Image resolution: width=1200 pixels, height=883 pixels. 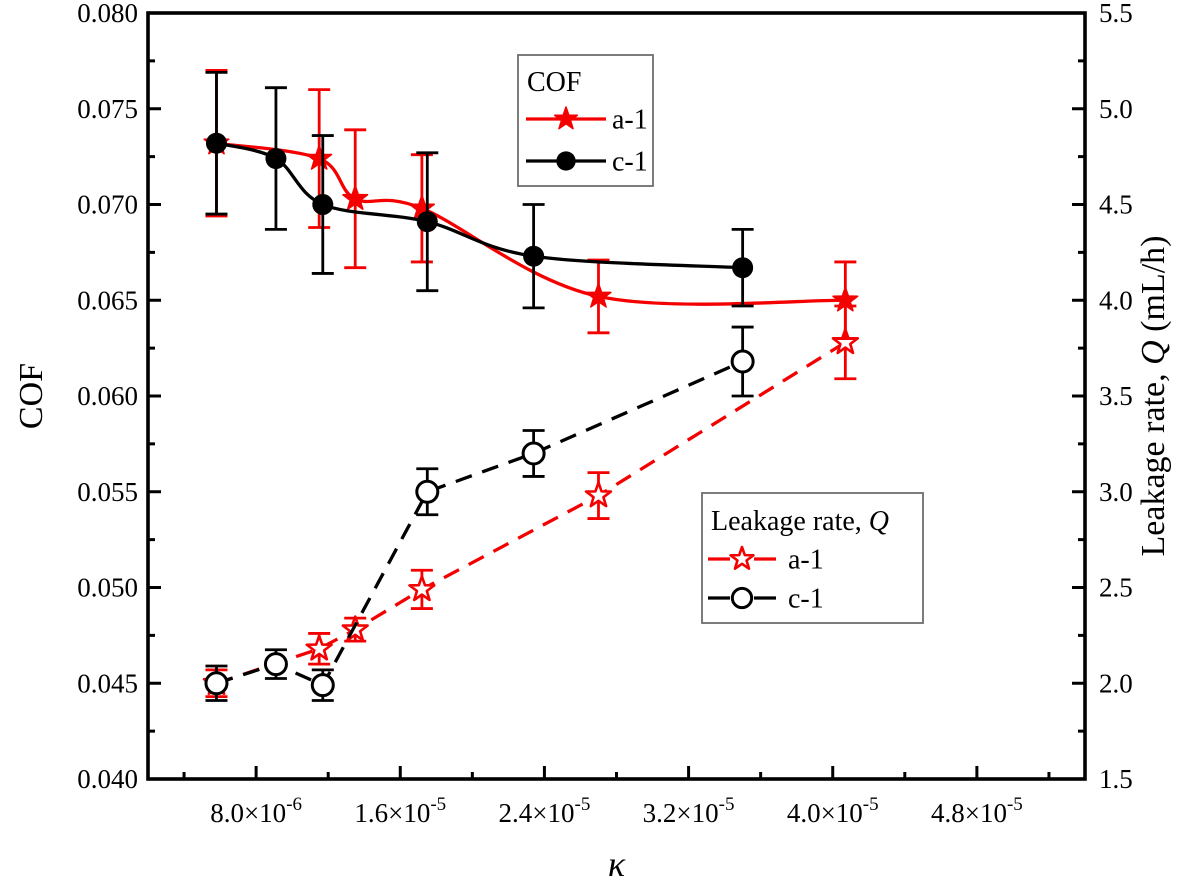 I want to click on legend-cof: COF a-1 c-1, so click(x=585, y=120).